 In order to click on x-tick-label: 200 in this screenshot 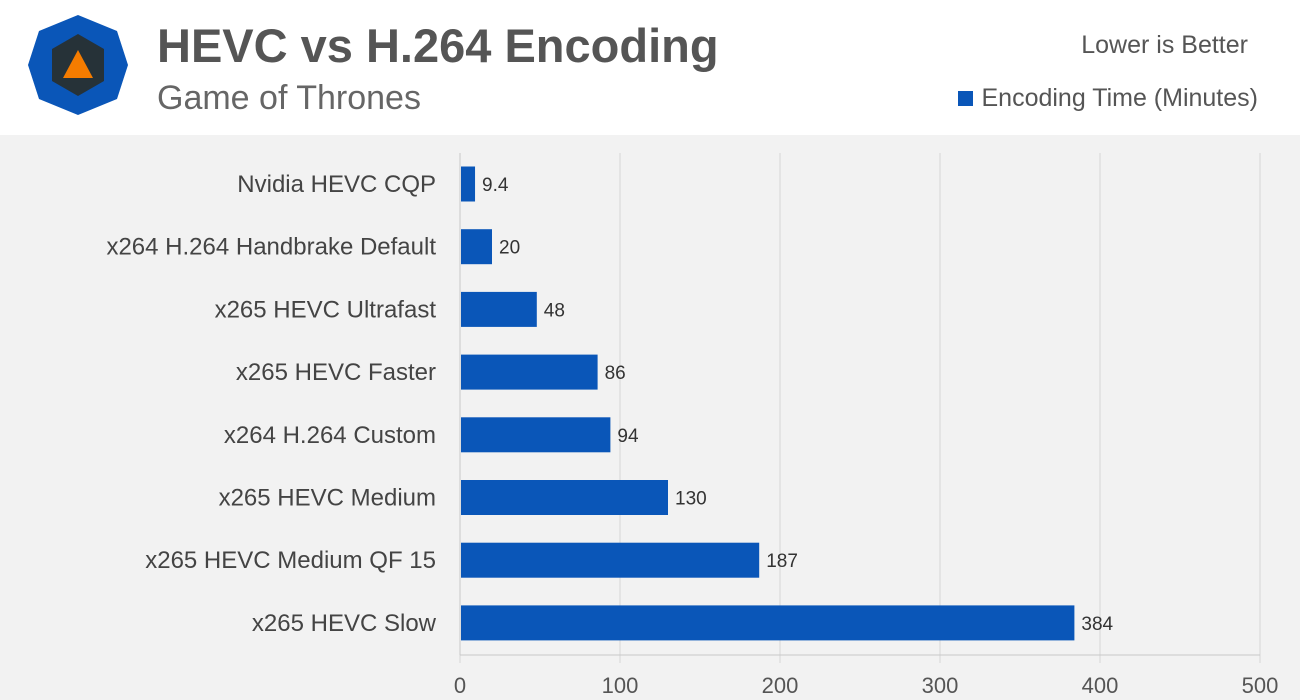, I will do `click(780, 685)`.